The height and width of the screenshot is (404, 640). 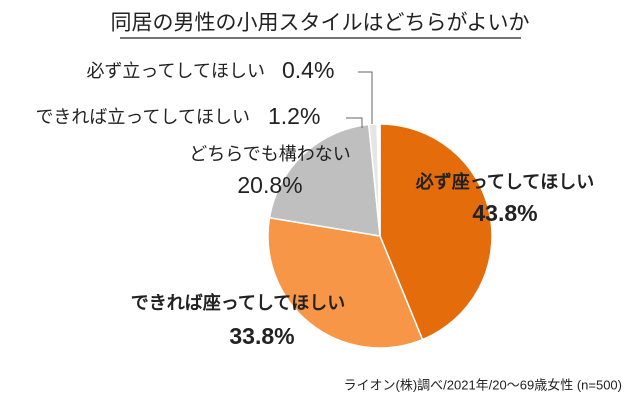 What do you see at coordinates (142, 117) in the screenshot?
I see `slice-label: できれば立ってしてほしい` at bounding box center [142, 117].